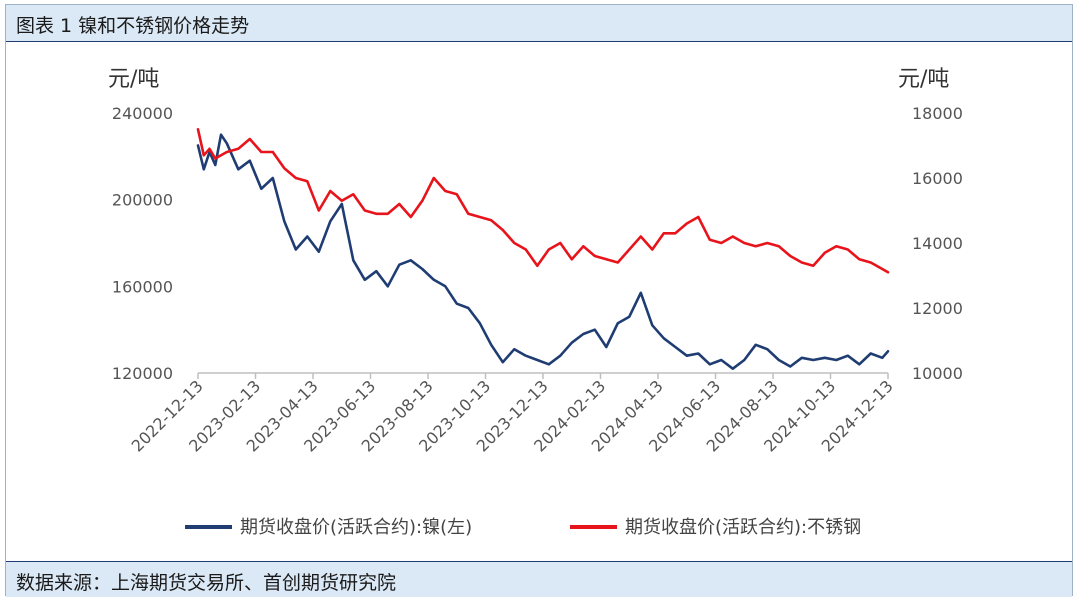  What do you see at coordinates (937, 113) in the screenshot?
I see `right-tick-label: 18000` at bounding box center [937, 113].